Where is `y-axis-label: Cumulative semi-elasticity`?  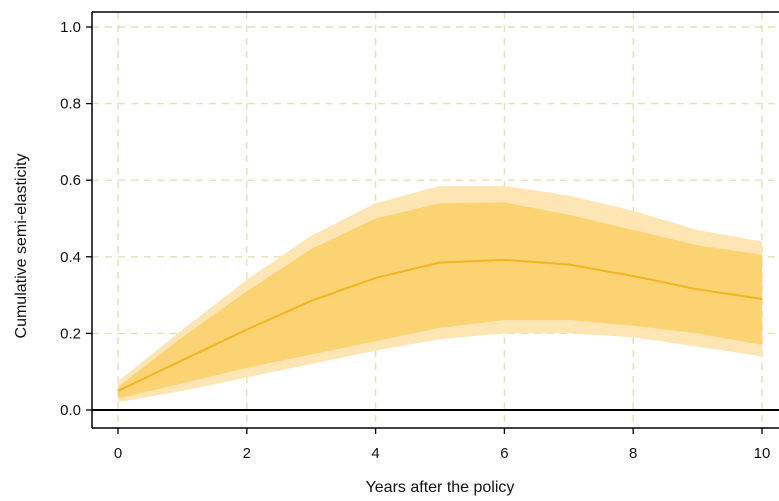
y-axis-label: Cumulative semi-elasticity is located at coordinates (21, 246).